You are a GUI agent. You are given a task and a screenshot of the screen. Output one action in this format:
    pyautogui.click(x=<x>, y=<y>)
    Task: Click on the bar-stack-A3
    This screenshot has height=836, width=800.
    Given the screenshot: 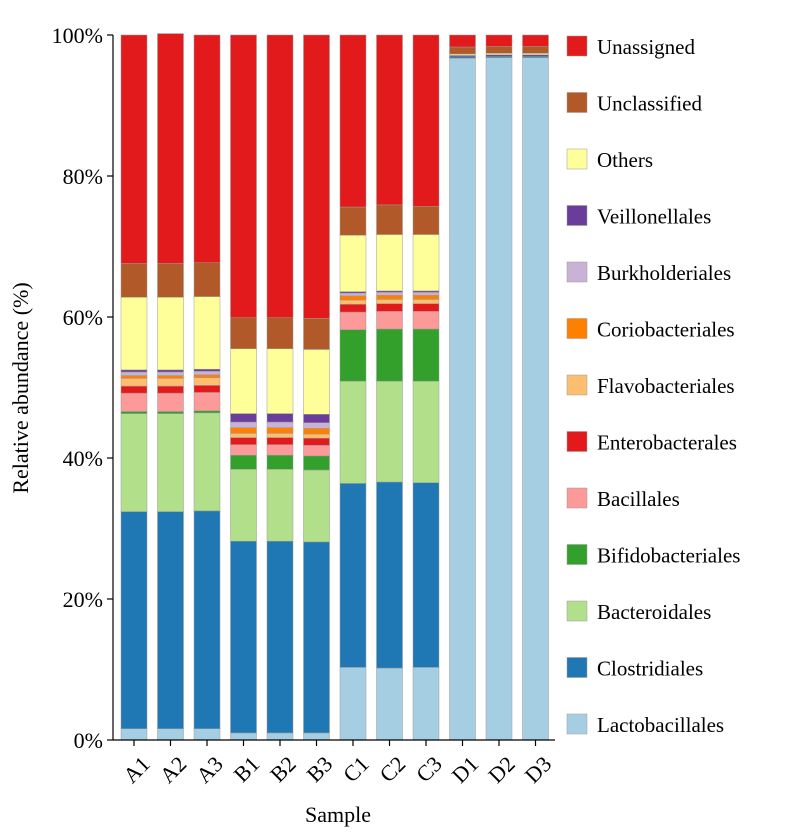 What is the action you would take?
    pyautogui.click(x=207, y=387)
    